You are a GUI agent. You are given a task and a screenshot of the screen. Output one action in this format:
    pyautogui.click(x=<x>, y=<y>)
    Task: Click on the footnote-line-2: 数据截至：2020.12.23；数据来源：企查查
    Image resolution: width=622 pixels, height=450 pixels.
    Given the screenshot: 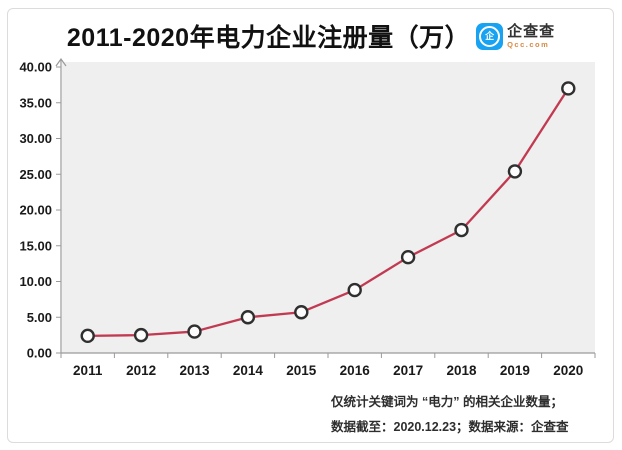 What is the action you would take?
    pyautogui.click(x=450, y=427)
    